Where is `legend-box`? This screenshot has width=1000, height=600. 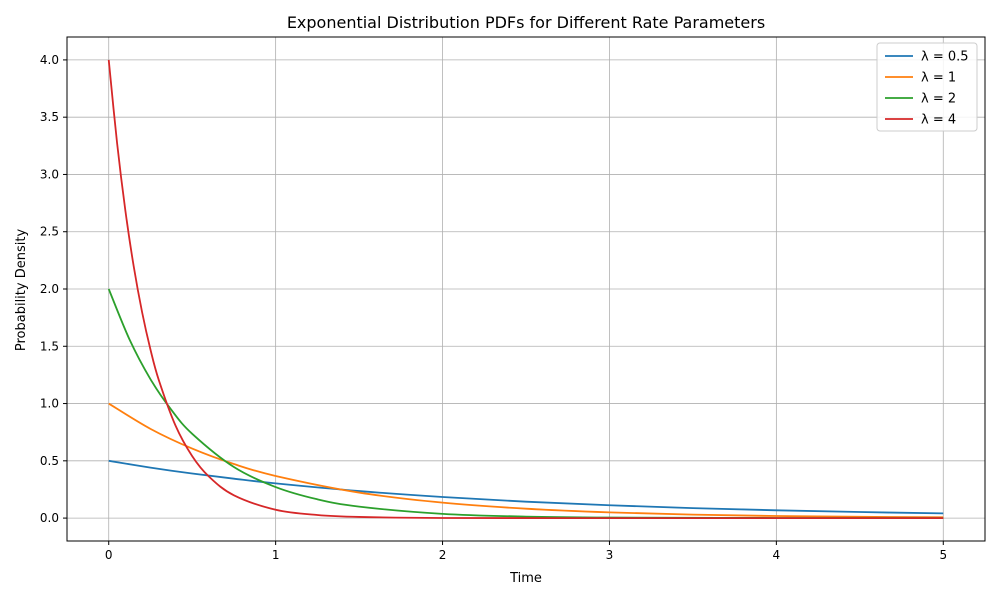
legend-box is located at coordinates (927, 87).